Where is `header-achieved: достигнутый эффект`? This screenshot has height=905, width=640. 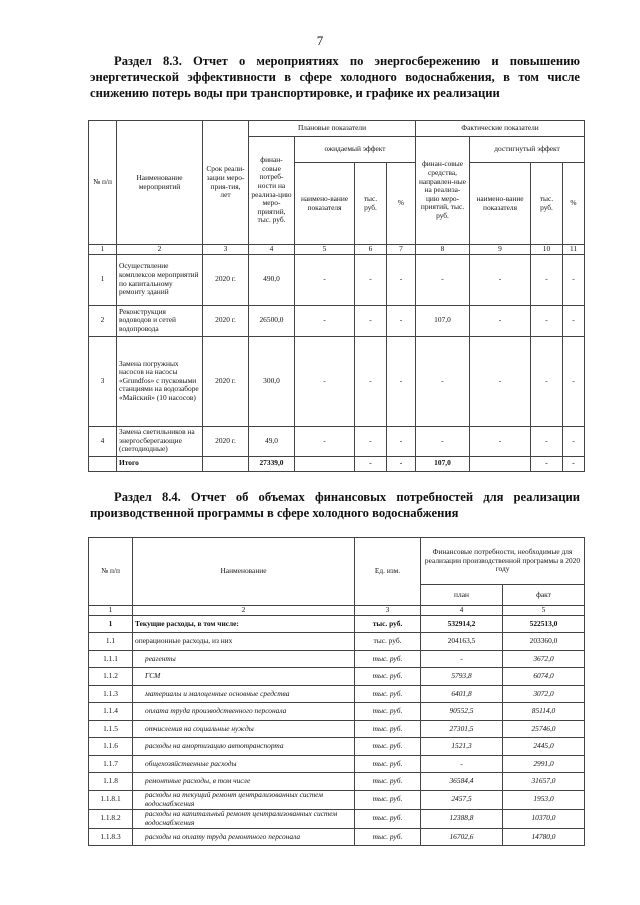 header-achieved: достигнутый эффект is located at coordinates (527, 149).